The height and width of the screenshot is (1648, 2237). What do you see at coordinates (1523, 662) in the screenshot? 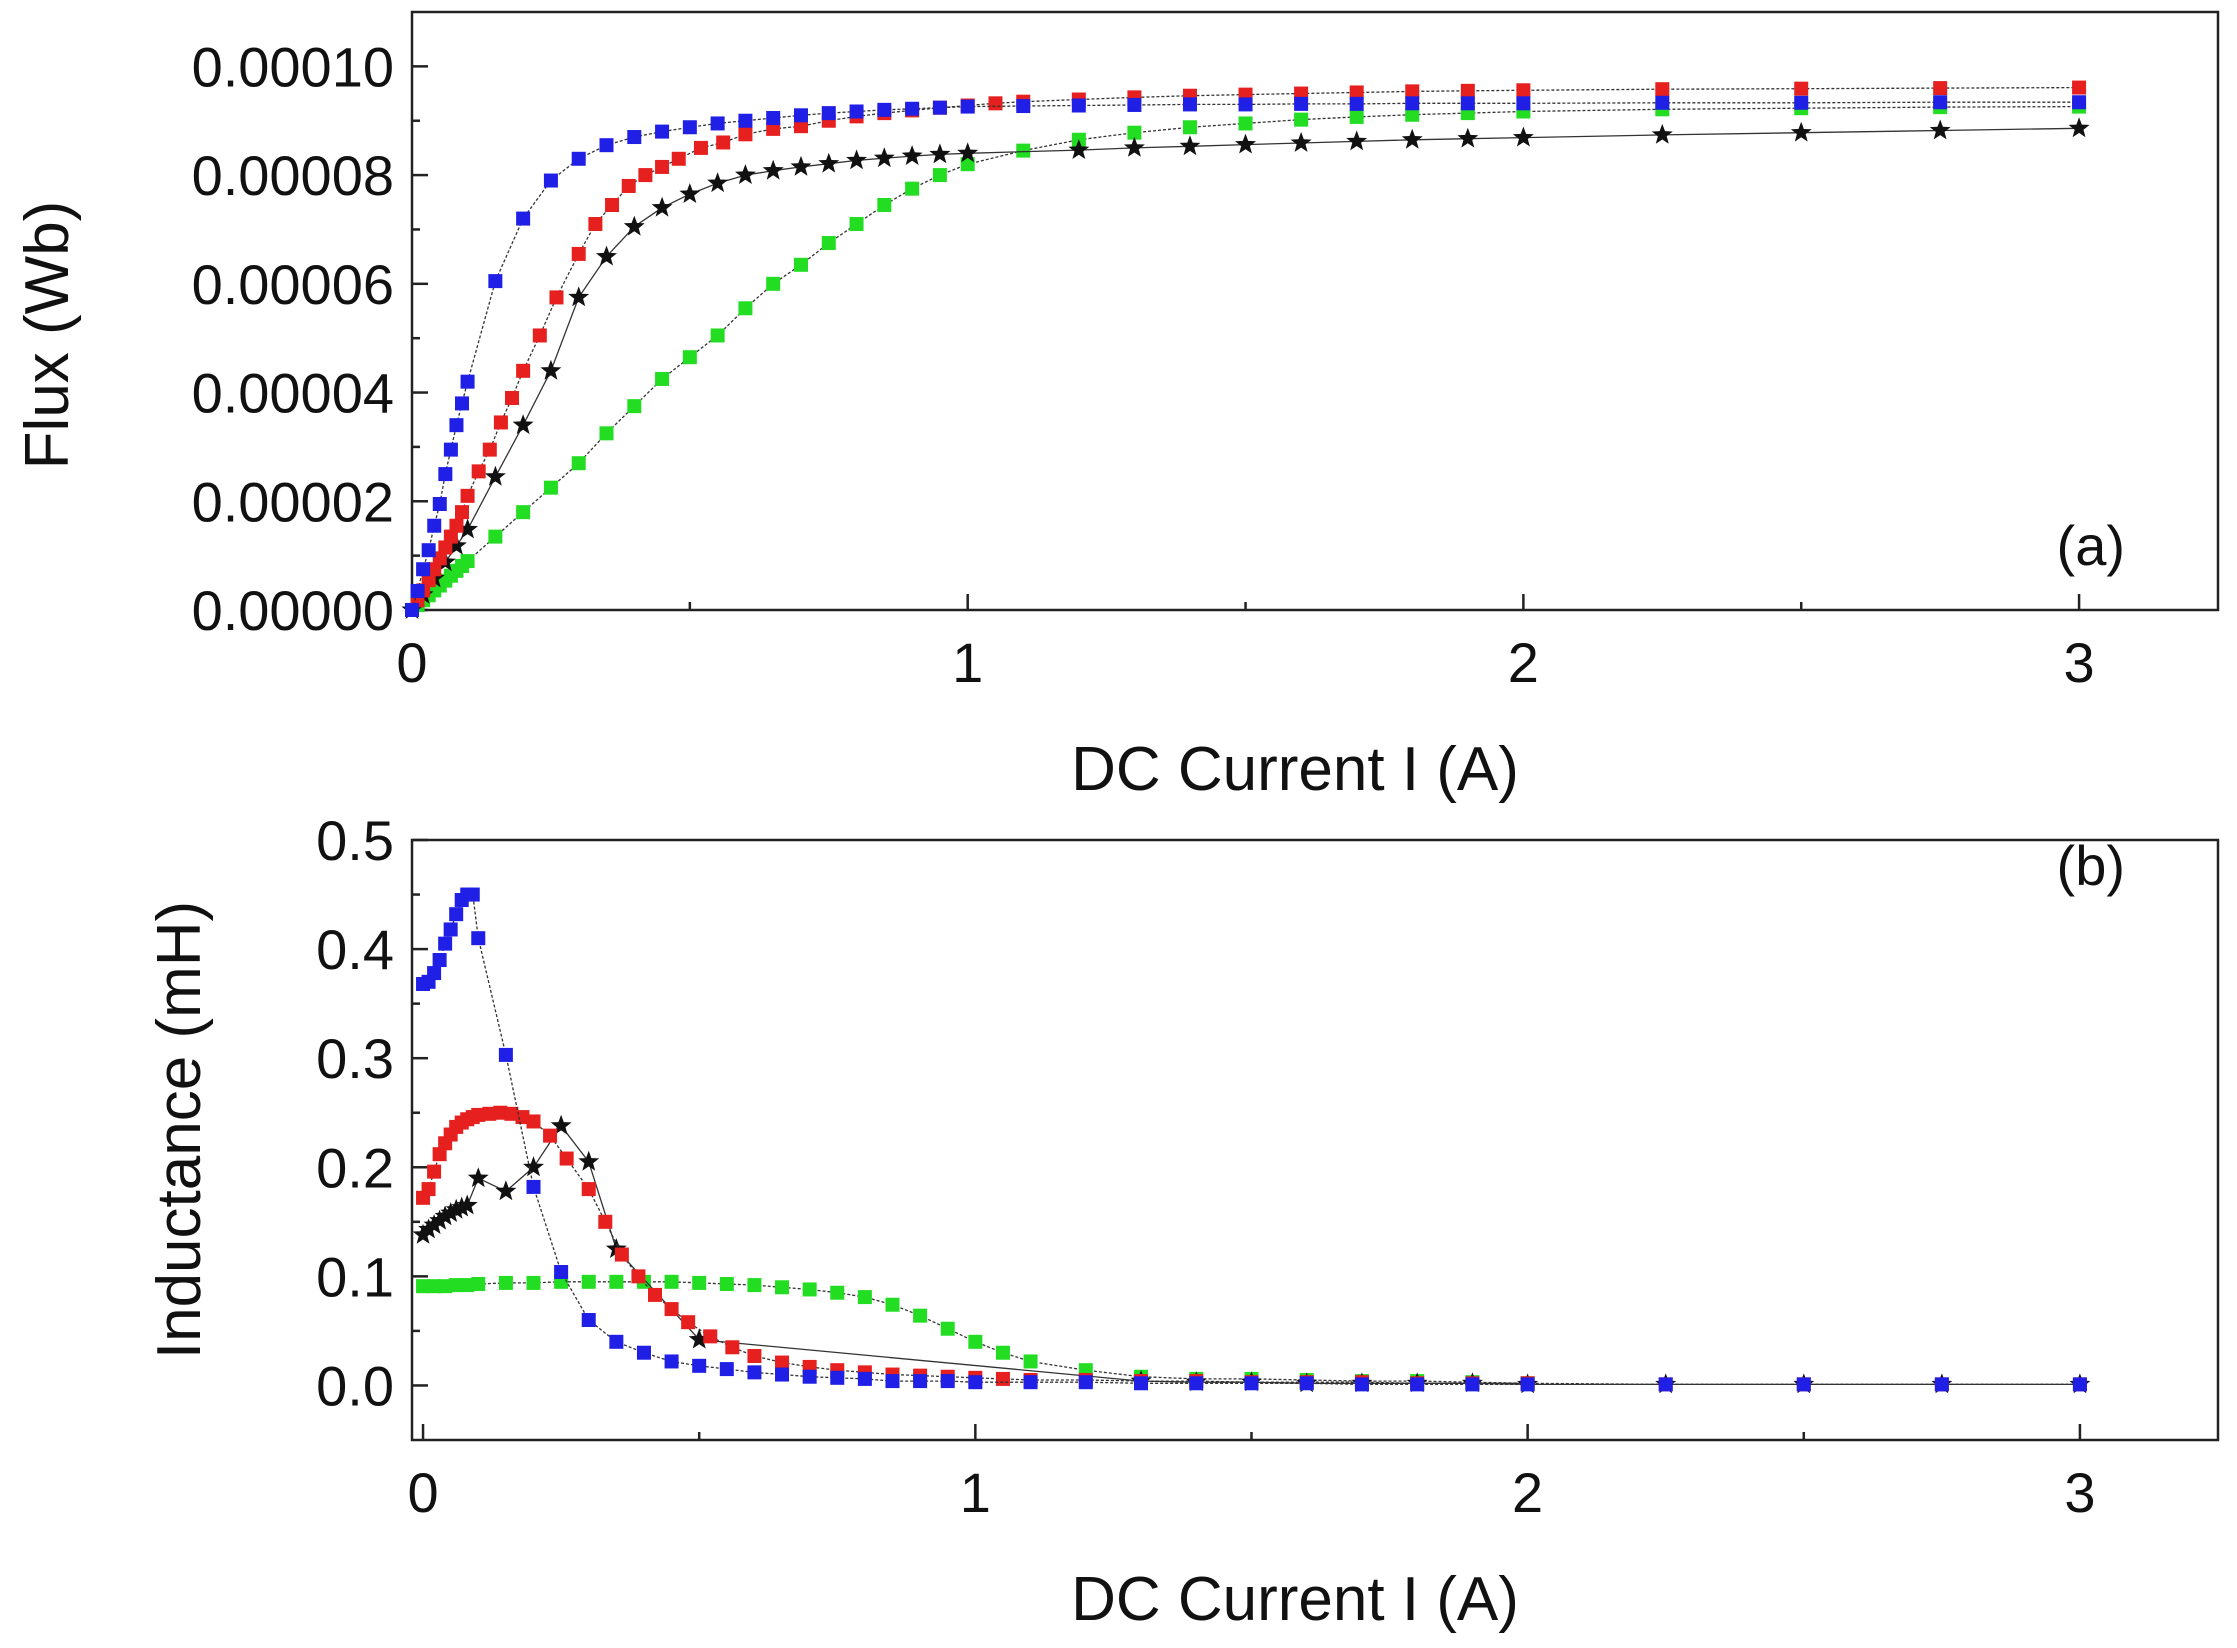
I see `panel-a-x-tick-label: 2` at bounding box center [1523, 662].